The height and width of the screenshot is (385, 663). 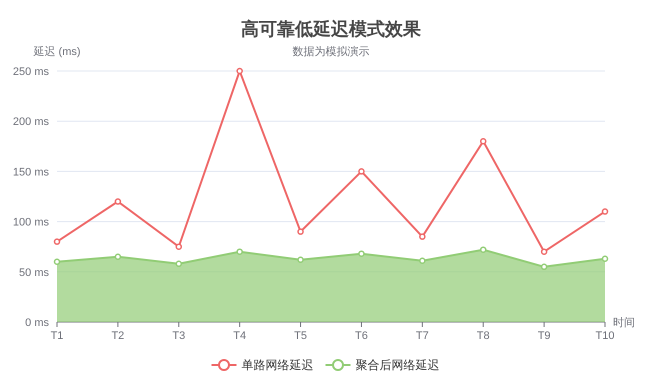 I want to click on x-axis-title: 时间, so click(x=624, y=322).